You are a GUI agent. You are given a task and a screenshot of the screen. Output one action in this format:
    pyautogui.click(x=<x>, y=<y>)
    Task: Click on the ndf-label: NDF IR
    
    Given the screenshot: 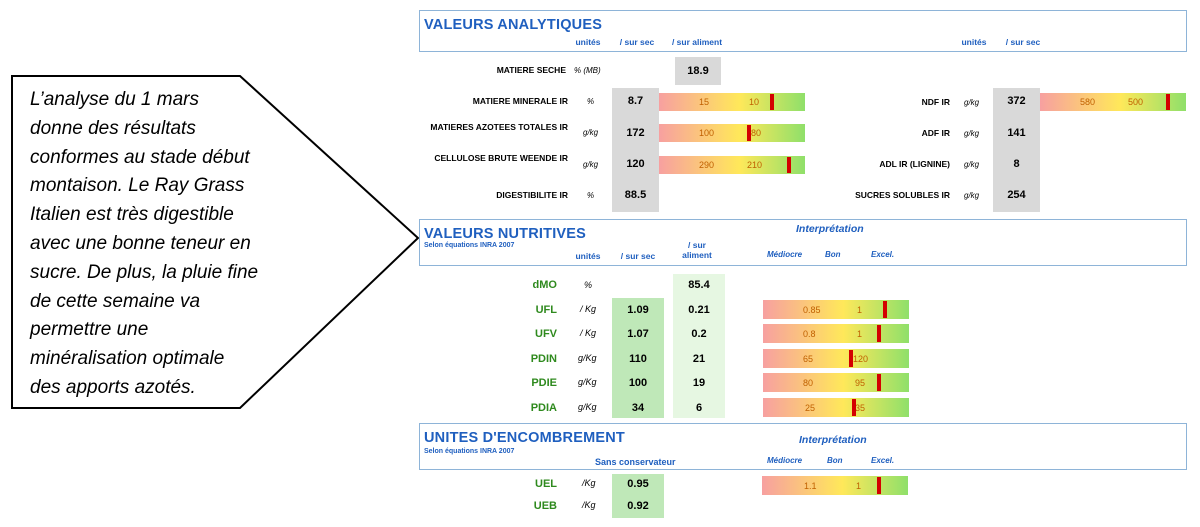 What is the action you would take?
    pyautogui.click(x=935, y=102)
    